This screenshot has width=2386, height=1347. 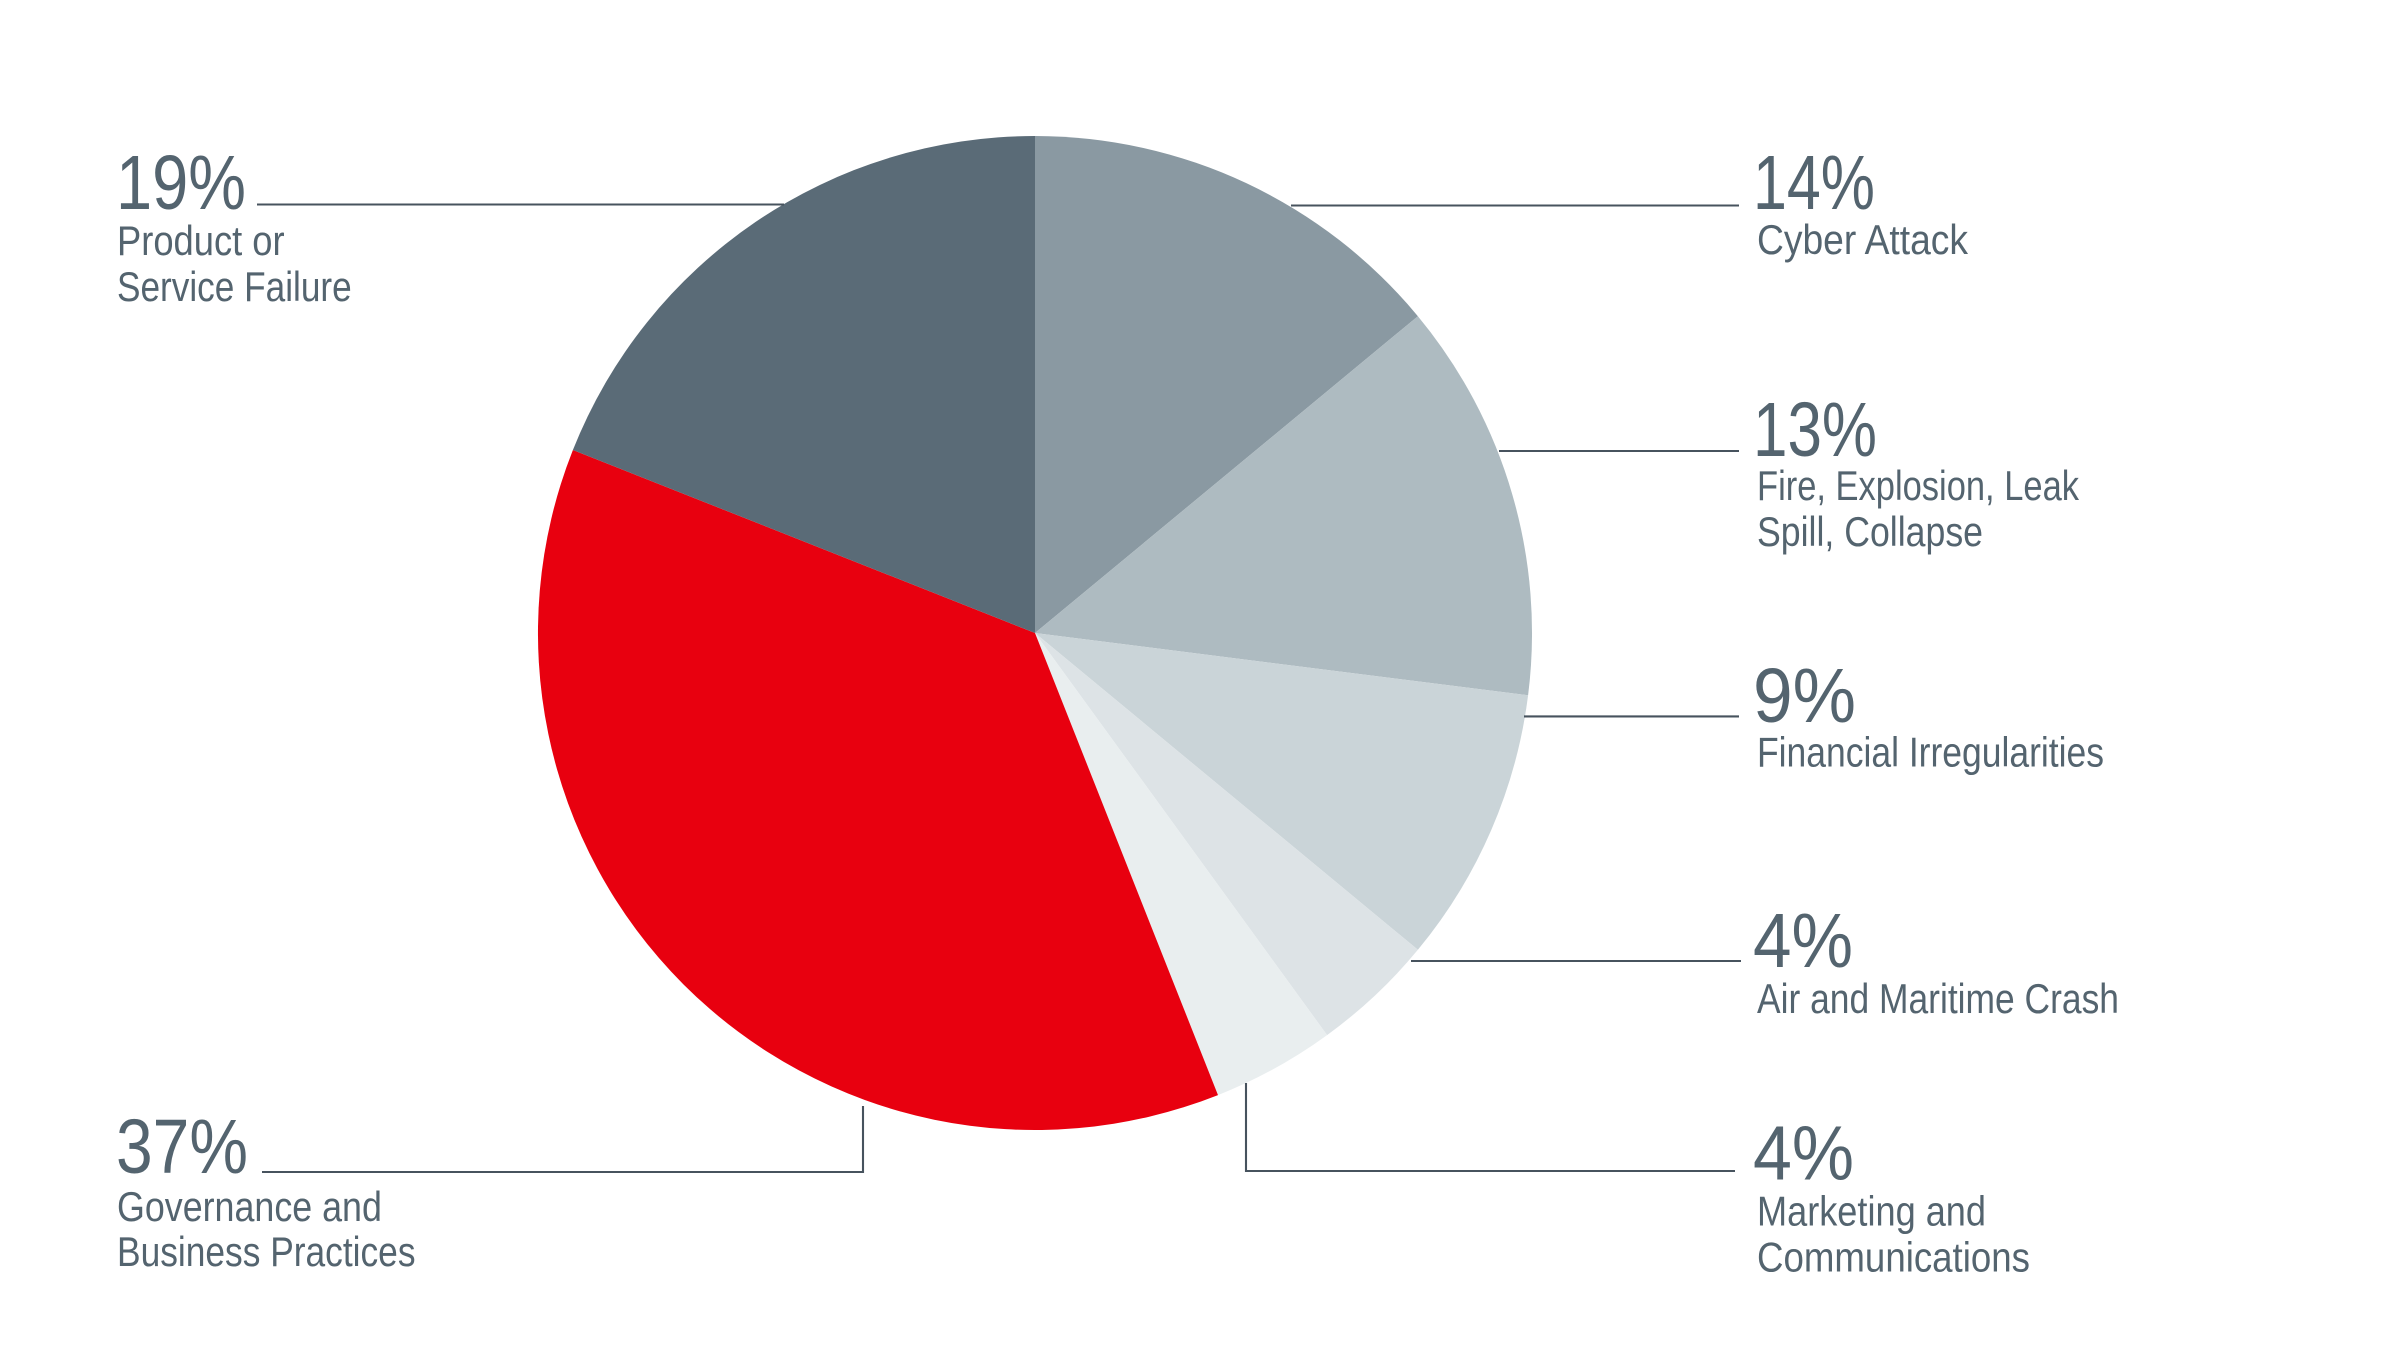 What do you see at coordinates (1893, 1257) in the screenshot?
I see `svg-text: Communications` at bounding box center [1893, 1257].